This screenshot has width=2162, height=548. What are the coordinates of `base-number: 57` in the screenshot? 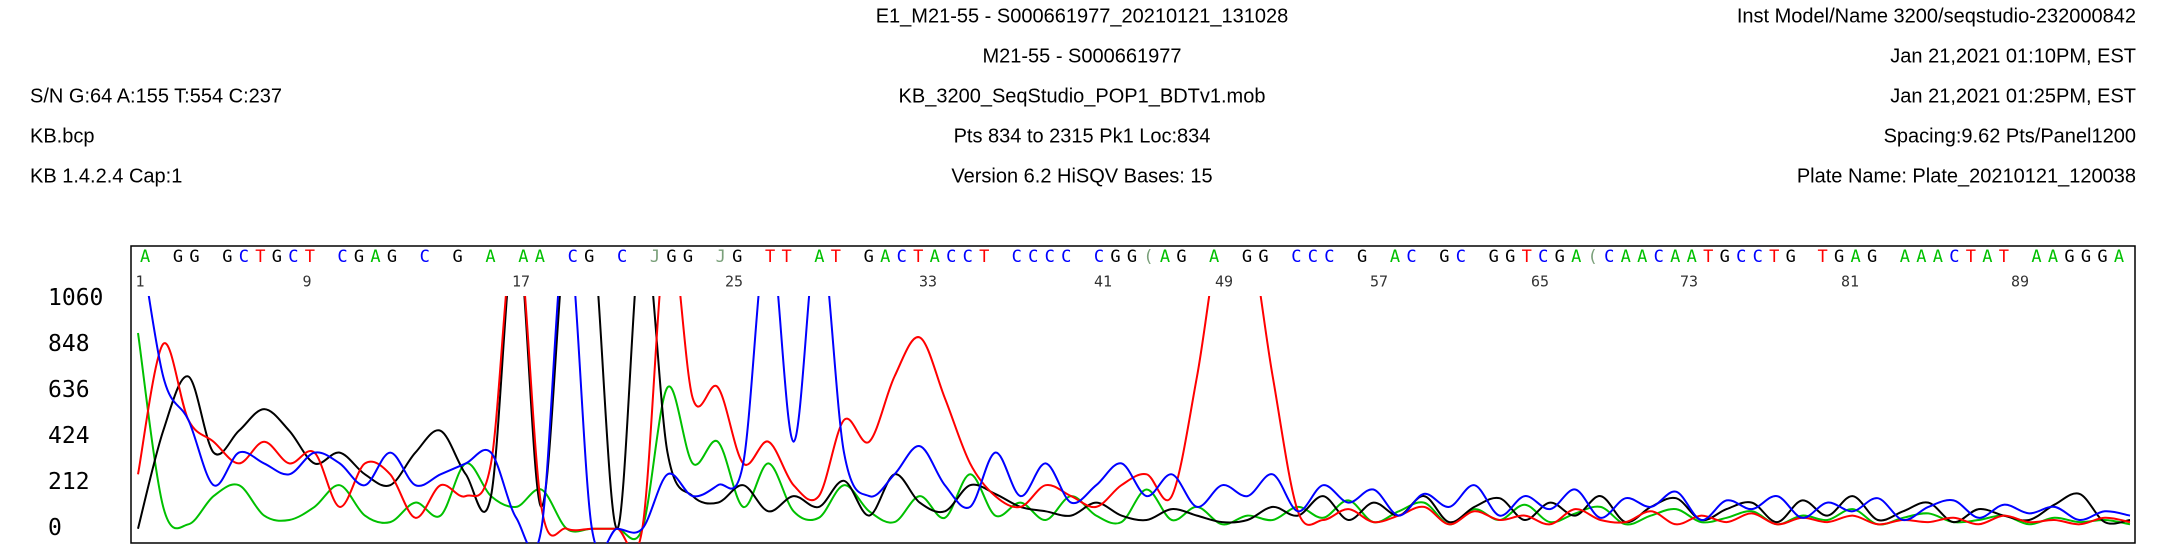 It's located at (1379, 282).